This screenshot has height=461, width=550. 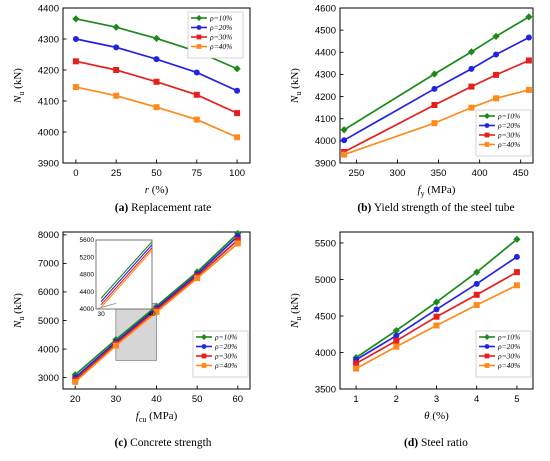 I want to click on x-tick-label: 60, so click(x=238, y=399).